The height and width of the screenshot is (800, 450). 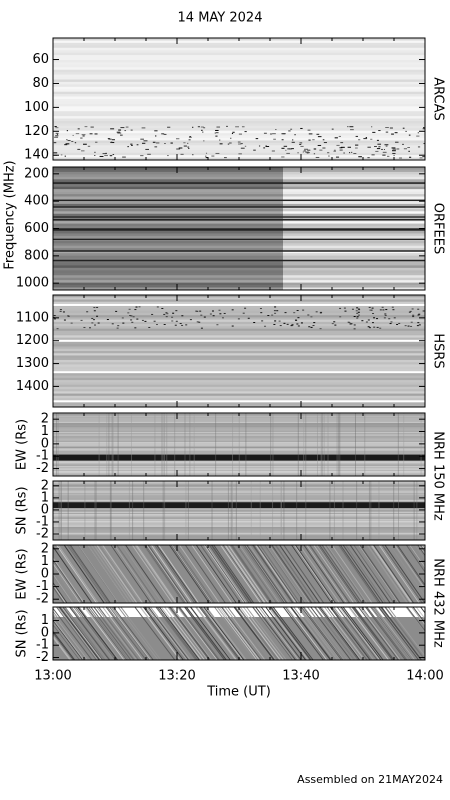 I want to click on y-tick-label: 2, so click(x=45, y=419).